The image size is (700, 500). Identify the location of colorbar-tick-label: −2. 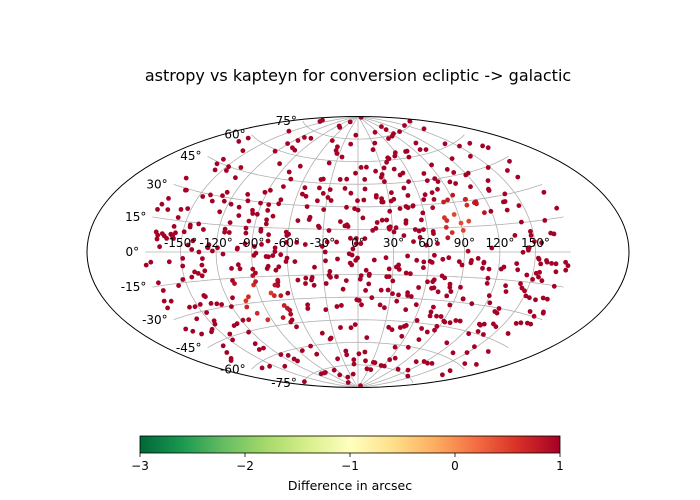
(245, 466).